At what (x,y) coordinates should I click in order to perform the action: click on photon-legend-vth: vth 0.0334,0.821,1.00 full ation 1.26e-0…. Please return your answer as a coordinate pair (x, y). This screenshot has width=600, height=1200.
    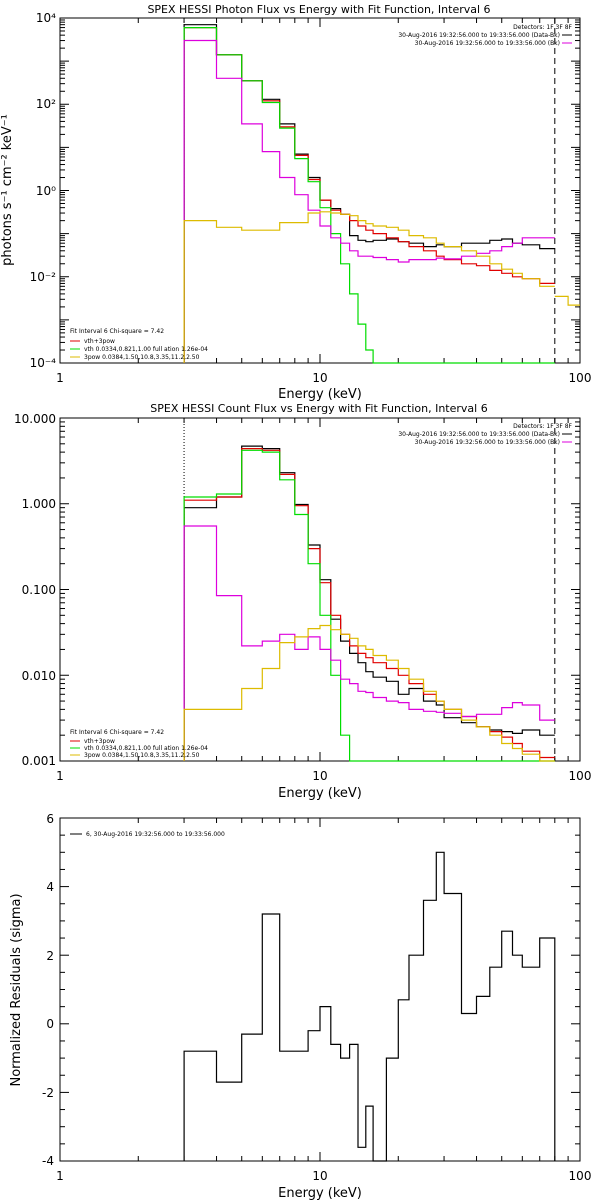
    Looking at the image, I should click on (146, 349).